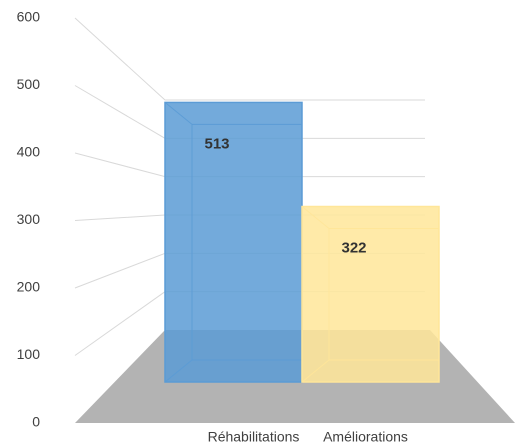 Image resolution: width=515 pixels, height=447 pixels. I want to click on y-tick-label: 300, so click(29, 219).